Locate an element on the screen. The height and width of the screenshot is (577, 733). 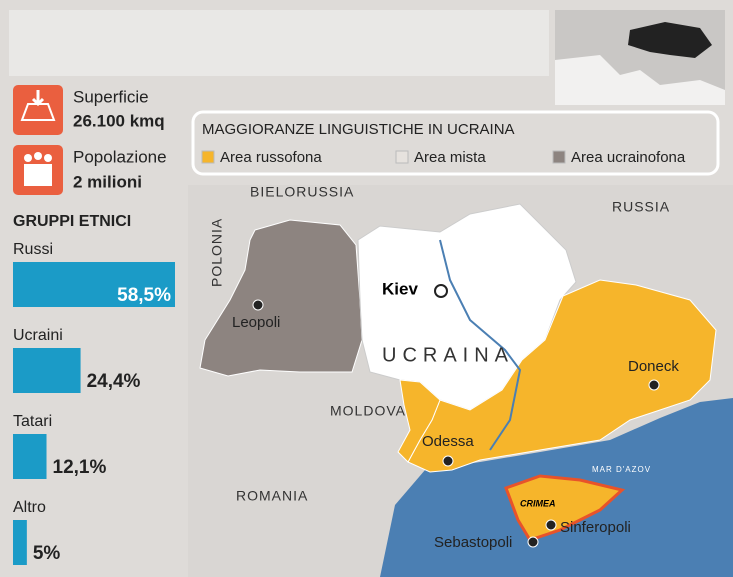
city-label: Sebastopoli is located at coordinates (473, 542).